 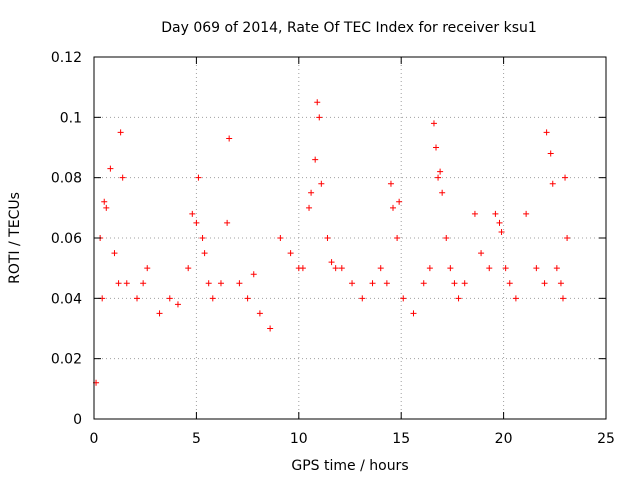 I want to click on y-tick-label: 0.04, so click(x=66, y=299).